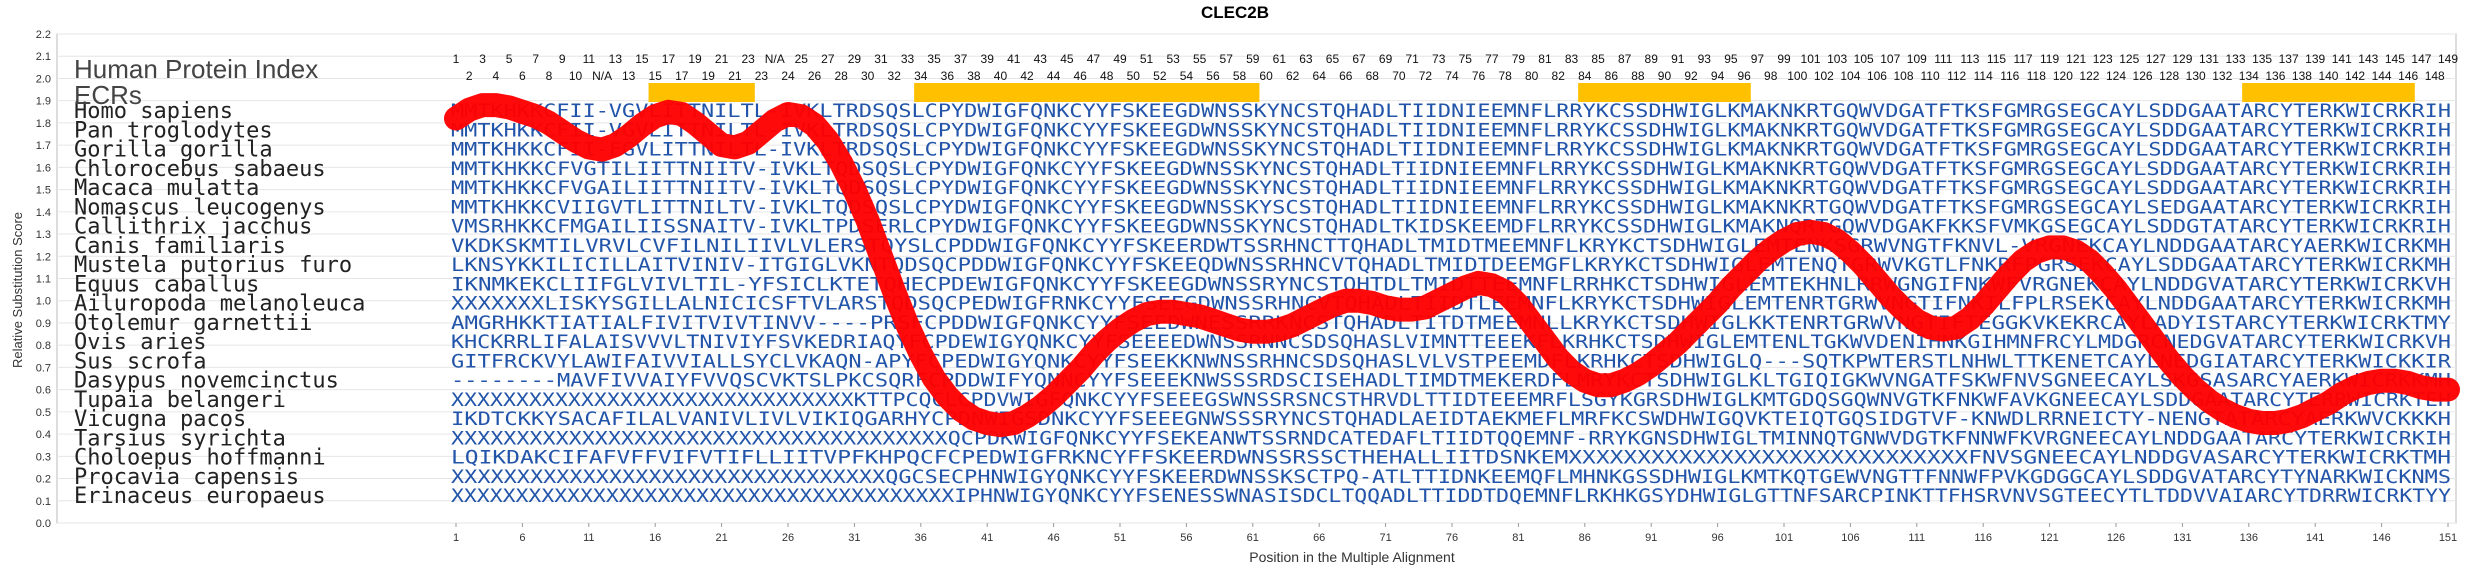 Image resolution: width=2470 pixels, height=575 pixels. What do you see at coordinates (1053, 538) in the screenshot?
I see `x-tick-label: 46` at bounding box center [1053, 538].